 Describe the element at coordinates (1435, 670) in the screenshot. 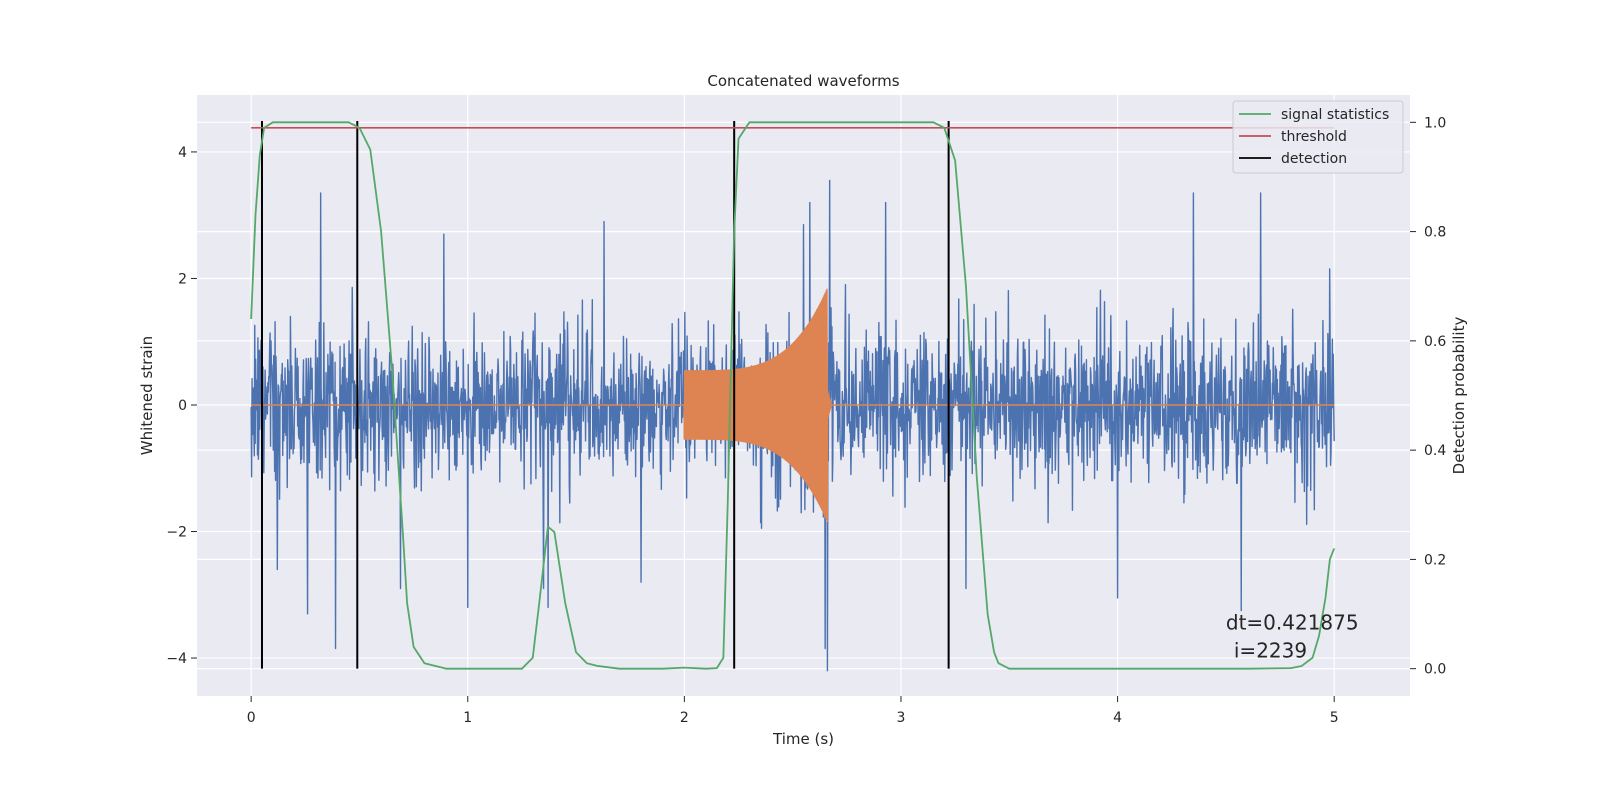

I see `y-right-tick-label: 0.0` at that location.